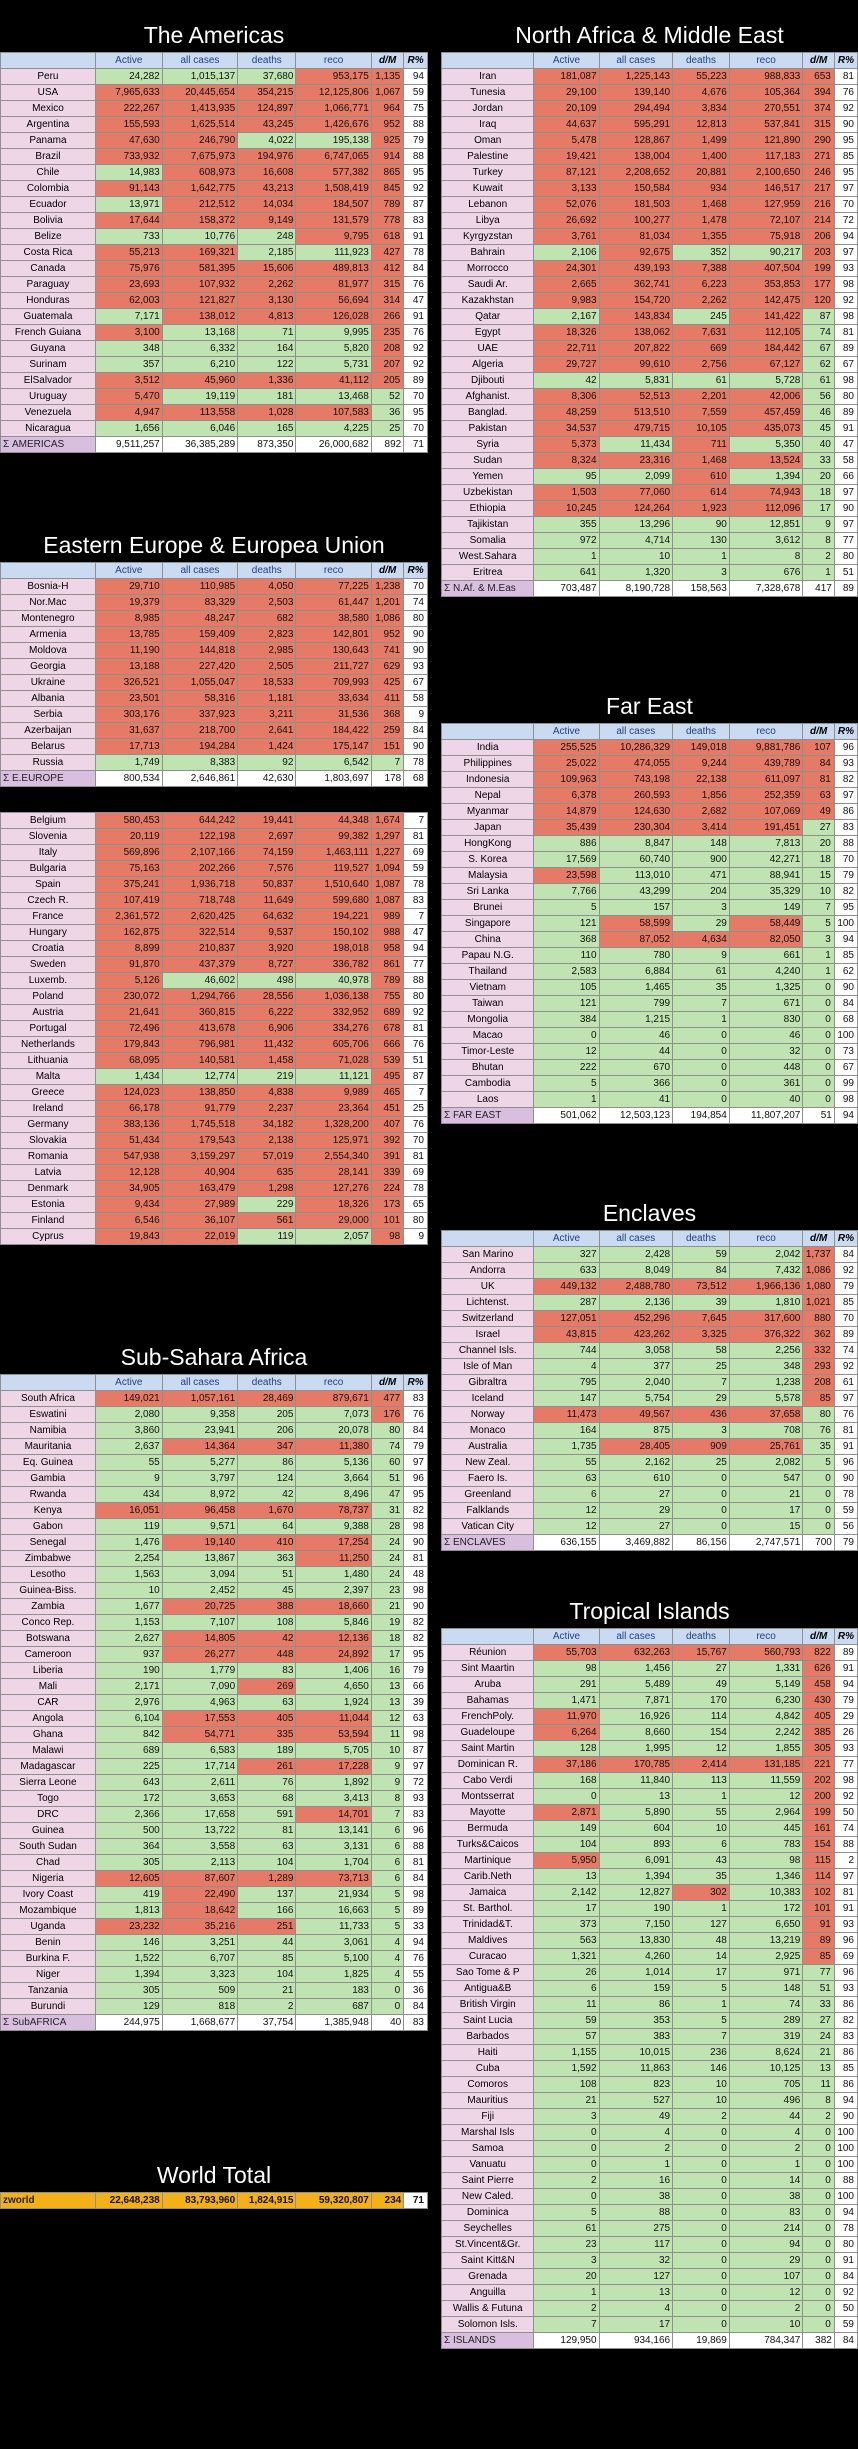 This screenshot has height=2449, width=858. What do you see at coordinates (48, 2006) in the screenshot?
I see `country-name: Burundi` at bounding box center [48, 2006].